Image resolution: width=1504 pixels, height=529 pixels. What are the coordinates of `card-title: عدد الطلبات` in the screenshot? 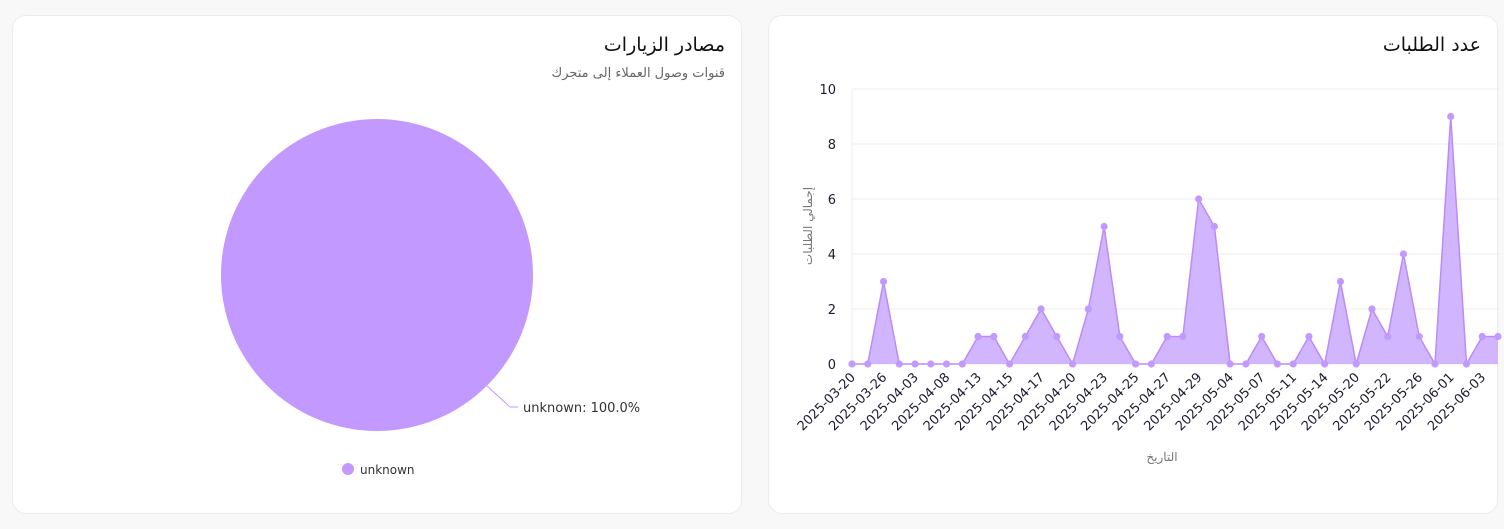 It's located at (1431, 45).